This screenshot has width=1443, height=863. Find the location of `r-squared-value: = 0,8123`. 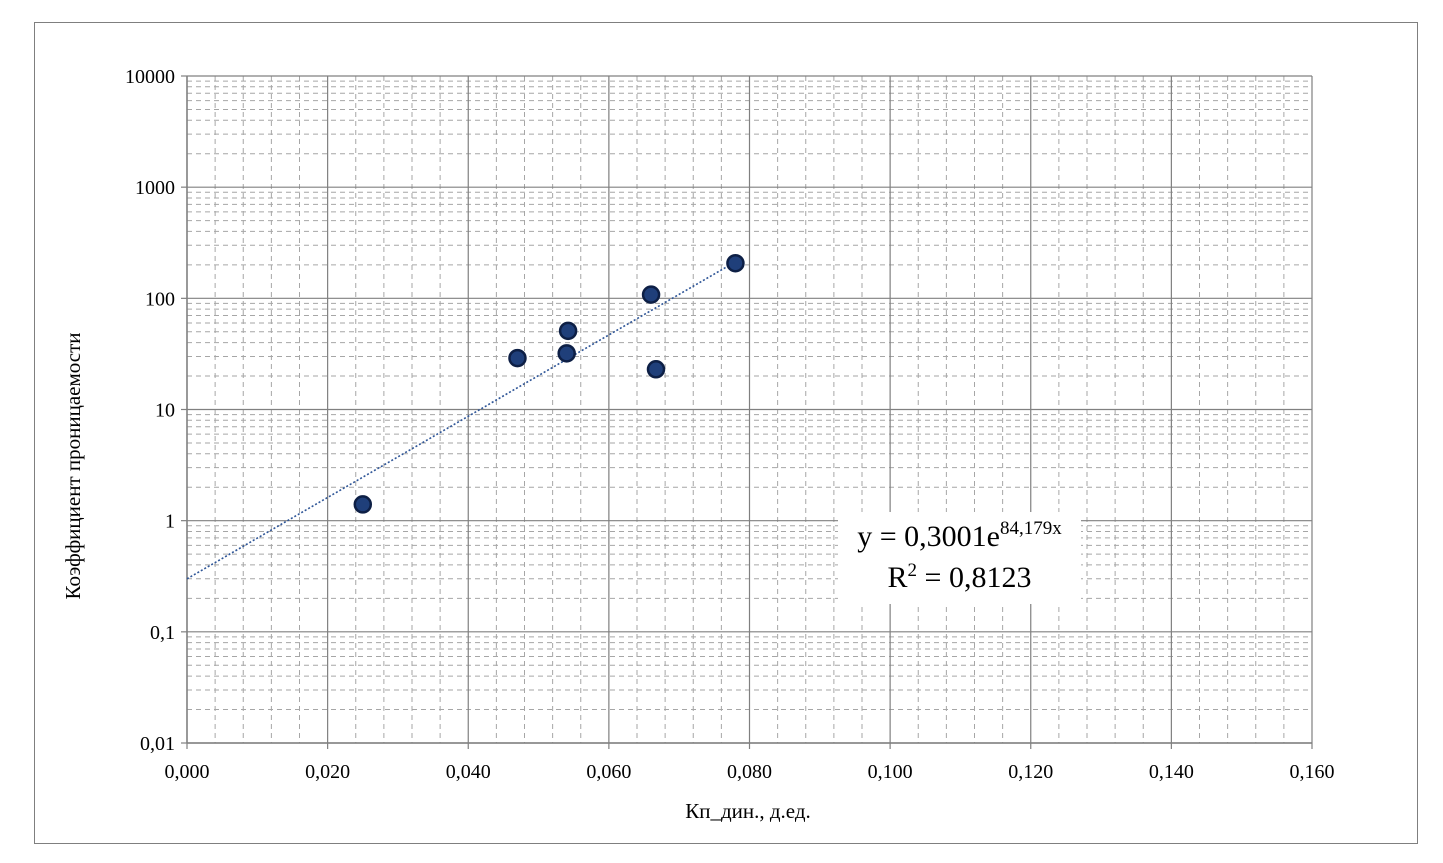

r-squared-value: = 0,8123 is located at coordinates (974, 577).